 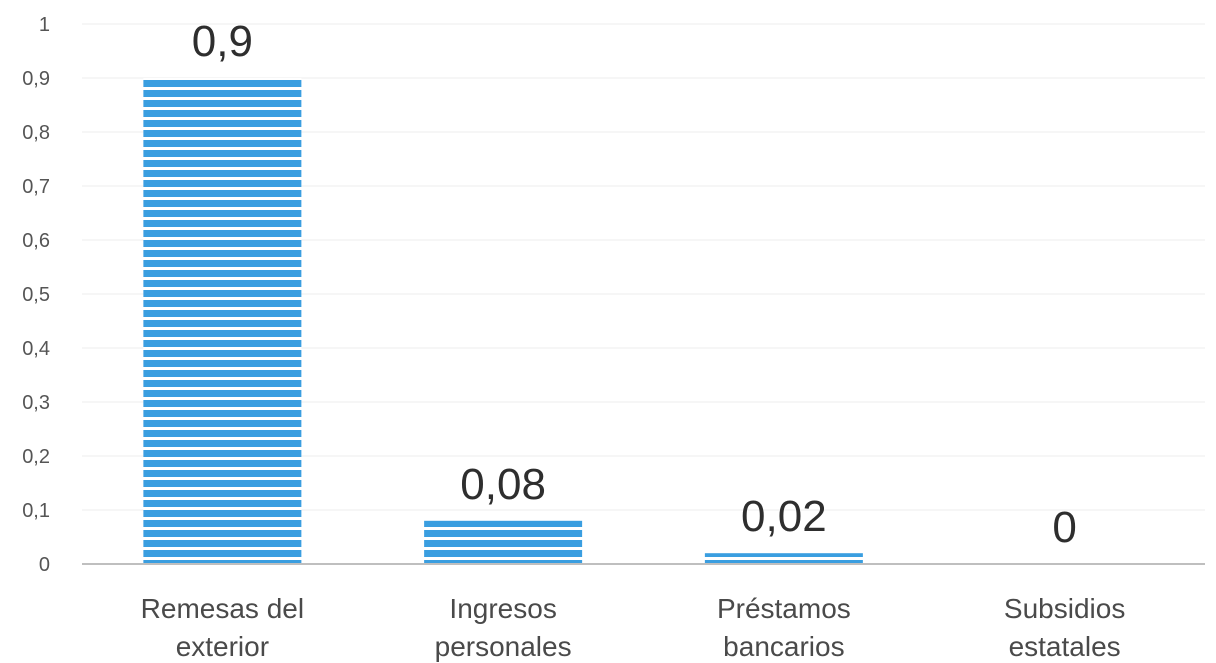 What do you see at coordinates (222, 41) in the screenshot?
I see `data-label: 0,9` at bounding box center [222, 41].